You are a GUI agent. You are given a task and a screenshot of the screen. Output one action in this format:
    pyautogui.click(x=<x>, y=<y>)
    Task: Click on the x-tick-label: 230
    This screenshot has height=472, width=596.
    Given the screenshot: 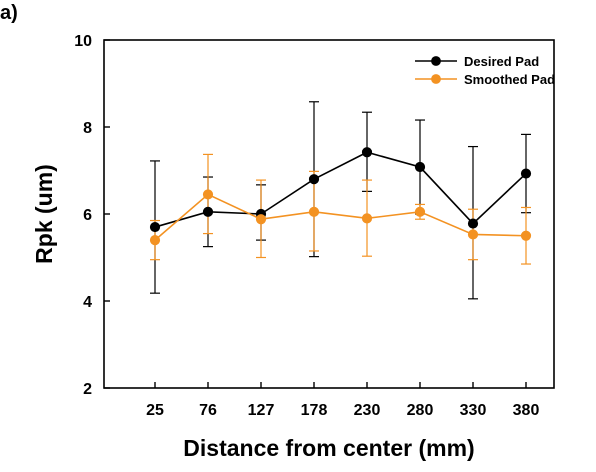 What is the action you would take?
    pyautogui.click(x=367, y=410)
    